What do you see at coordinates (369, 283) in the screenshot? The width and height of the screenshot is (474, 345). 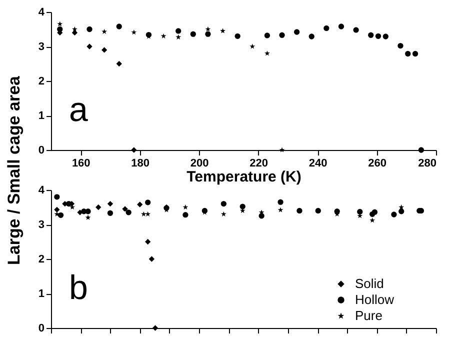 I see `legend-label: Solid` at bounding box center [369, 283].